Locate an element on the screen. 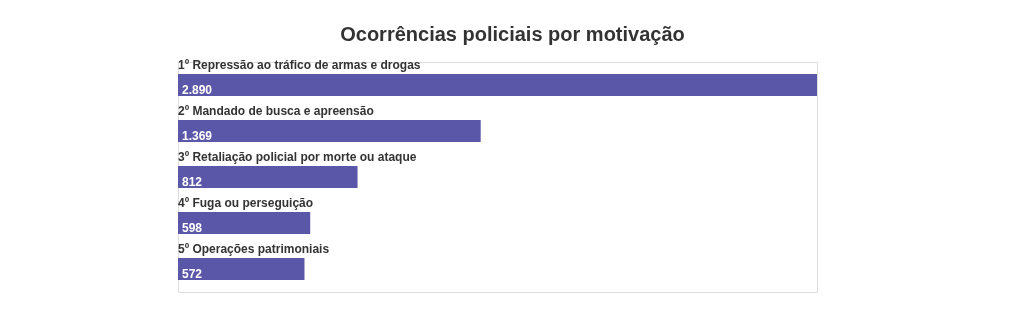 This screenshot has width=1024, height=328. data-label: 598 is located at coordinates (192, 228).